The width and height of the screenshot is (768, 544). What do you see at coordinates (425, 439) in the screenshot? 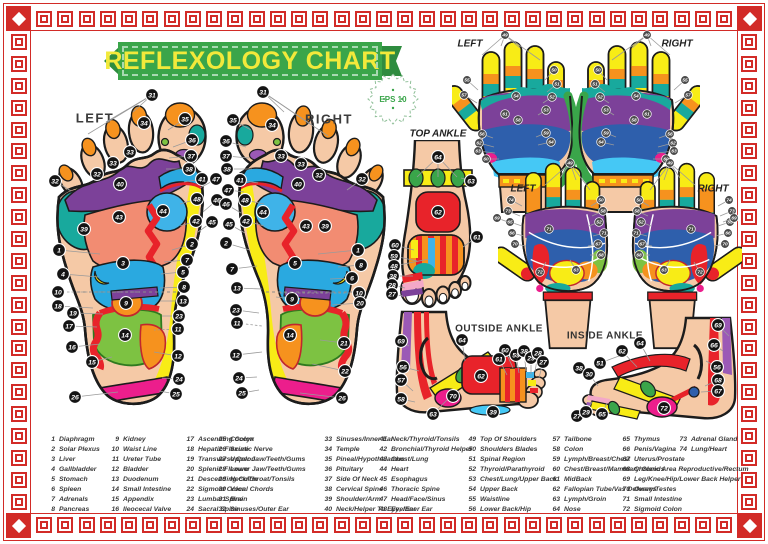
I see `legend-item-label: Neck/Thyroid/Tonsils` at bounding box center [425, 439].